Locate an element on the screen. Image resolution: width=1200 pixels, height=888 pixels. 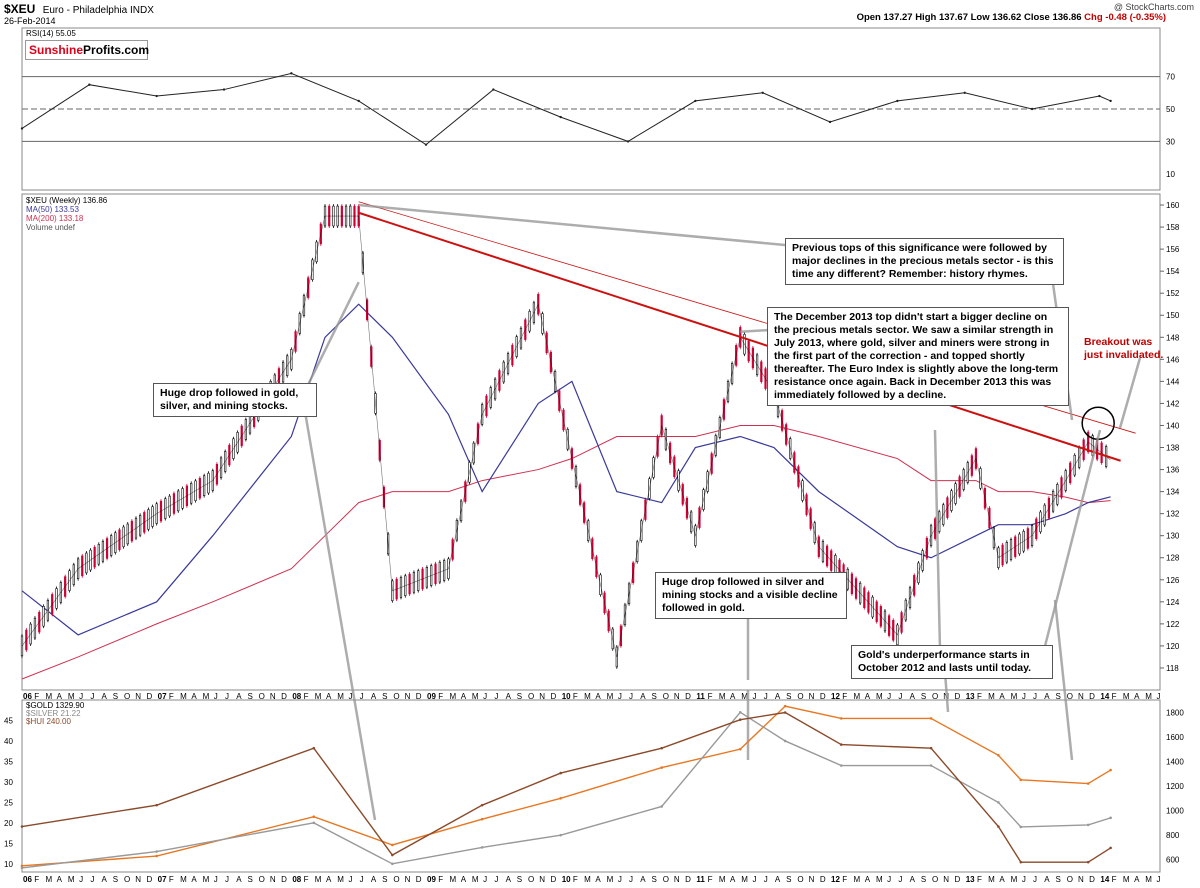
price-tick-label: 118 is located at coordinates (1172, 668).